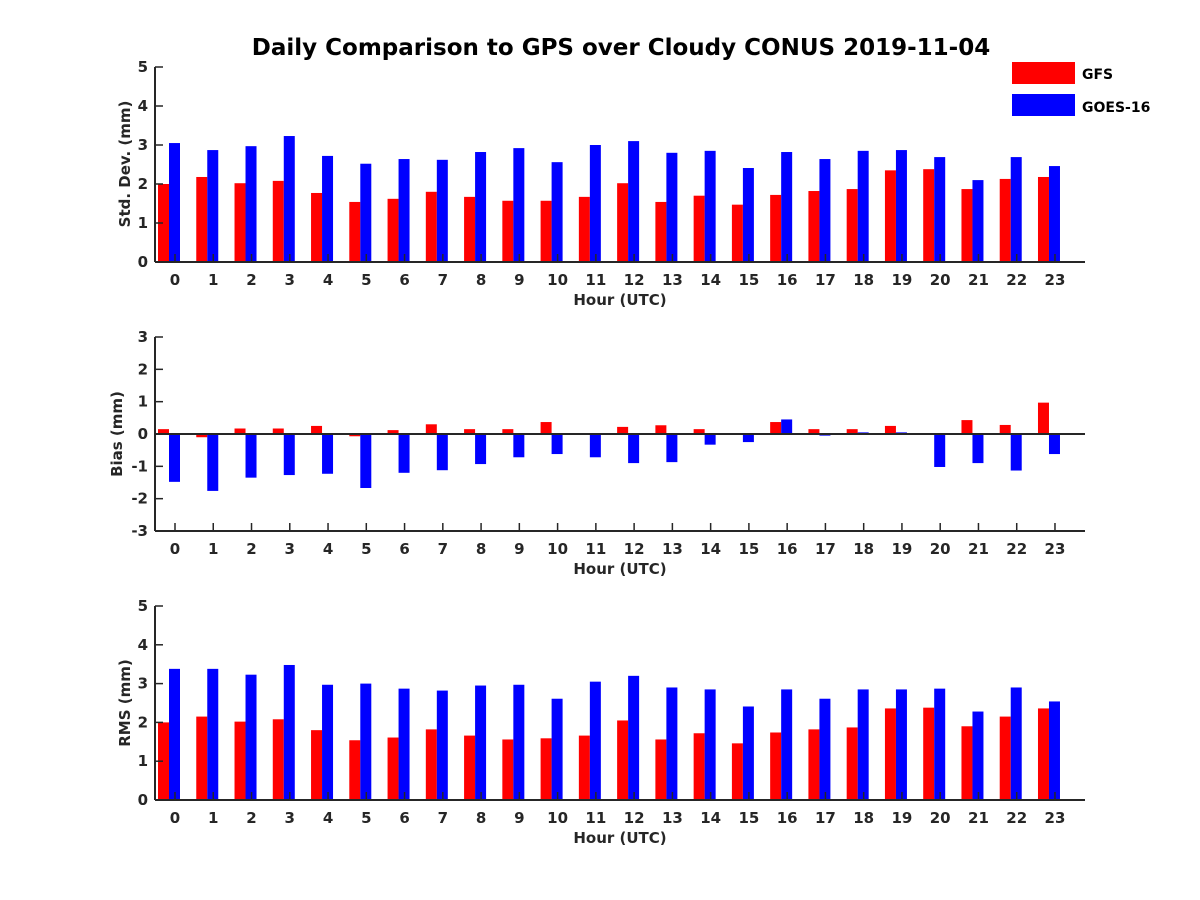 The height and width of the screenshot is (900, 1200). Describe the element at coordinates (1097, 75) in the screenshot. I see `legend-label-gfs: GFS` at that location.